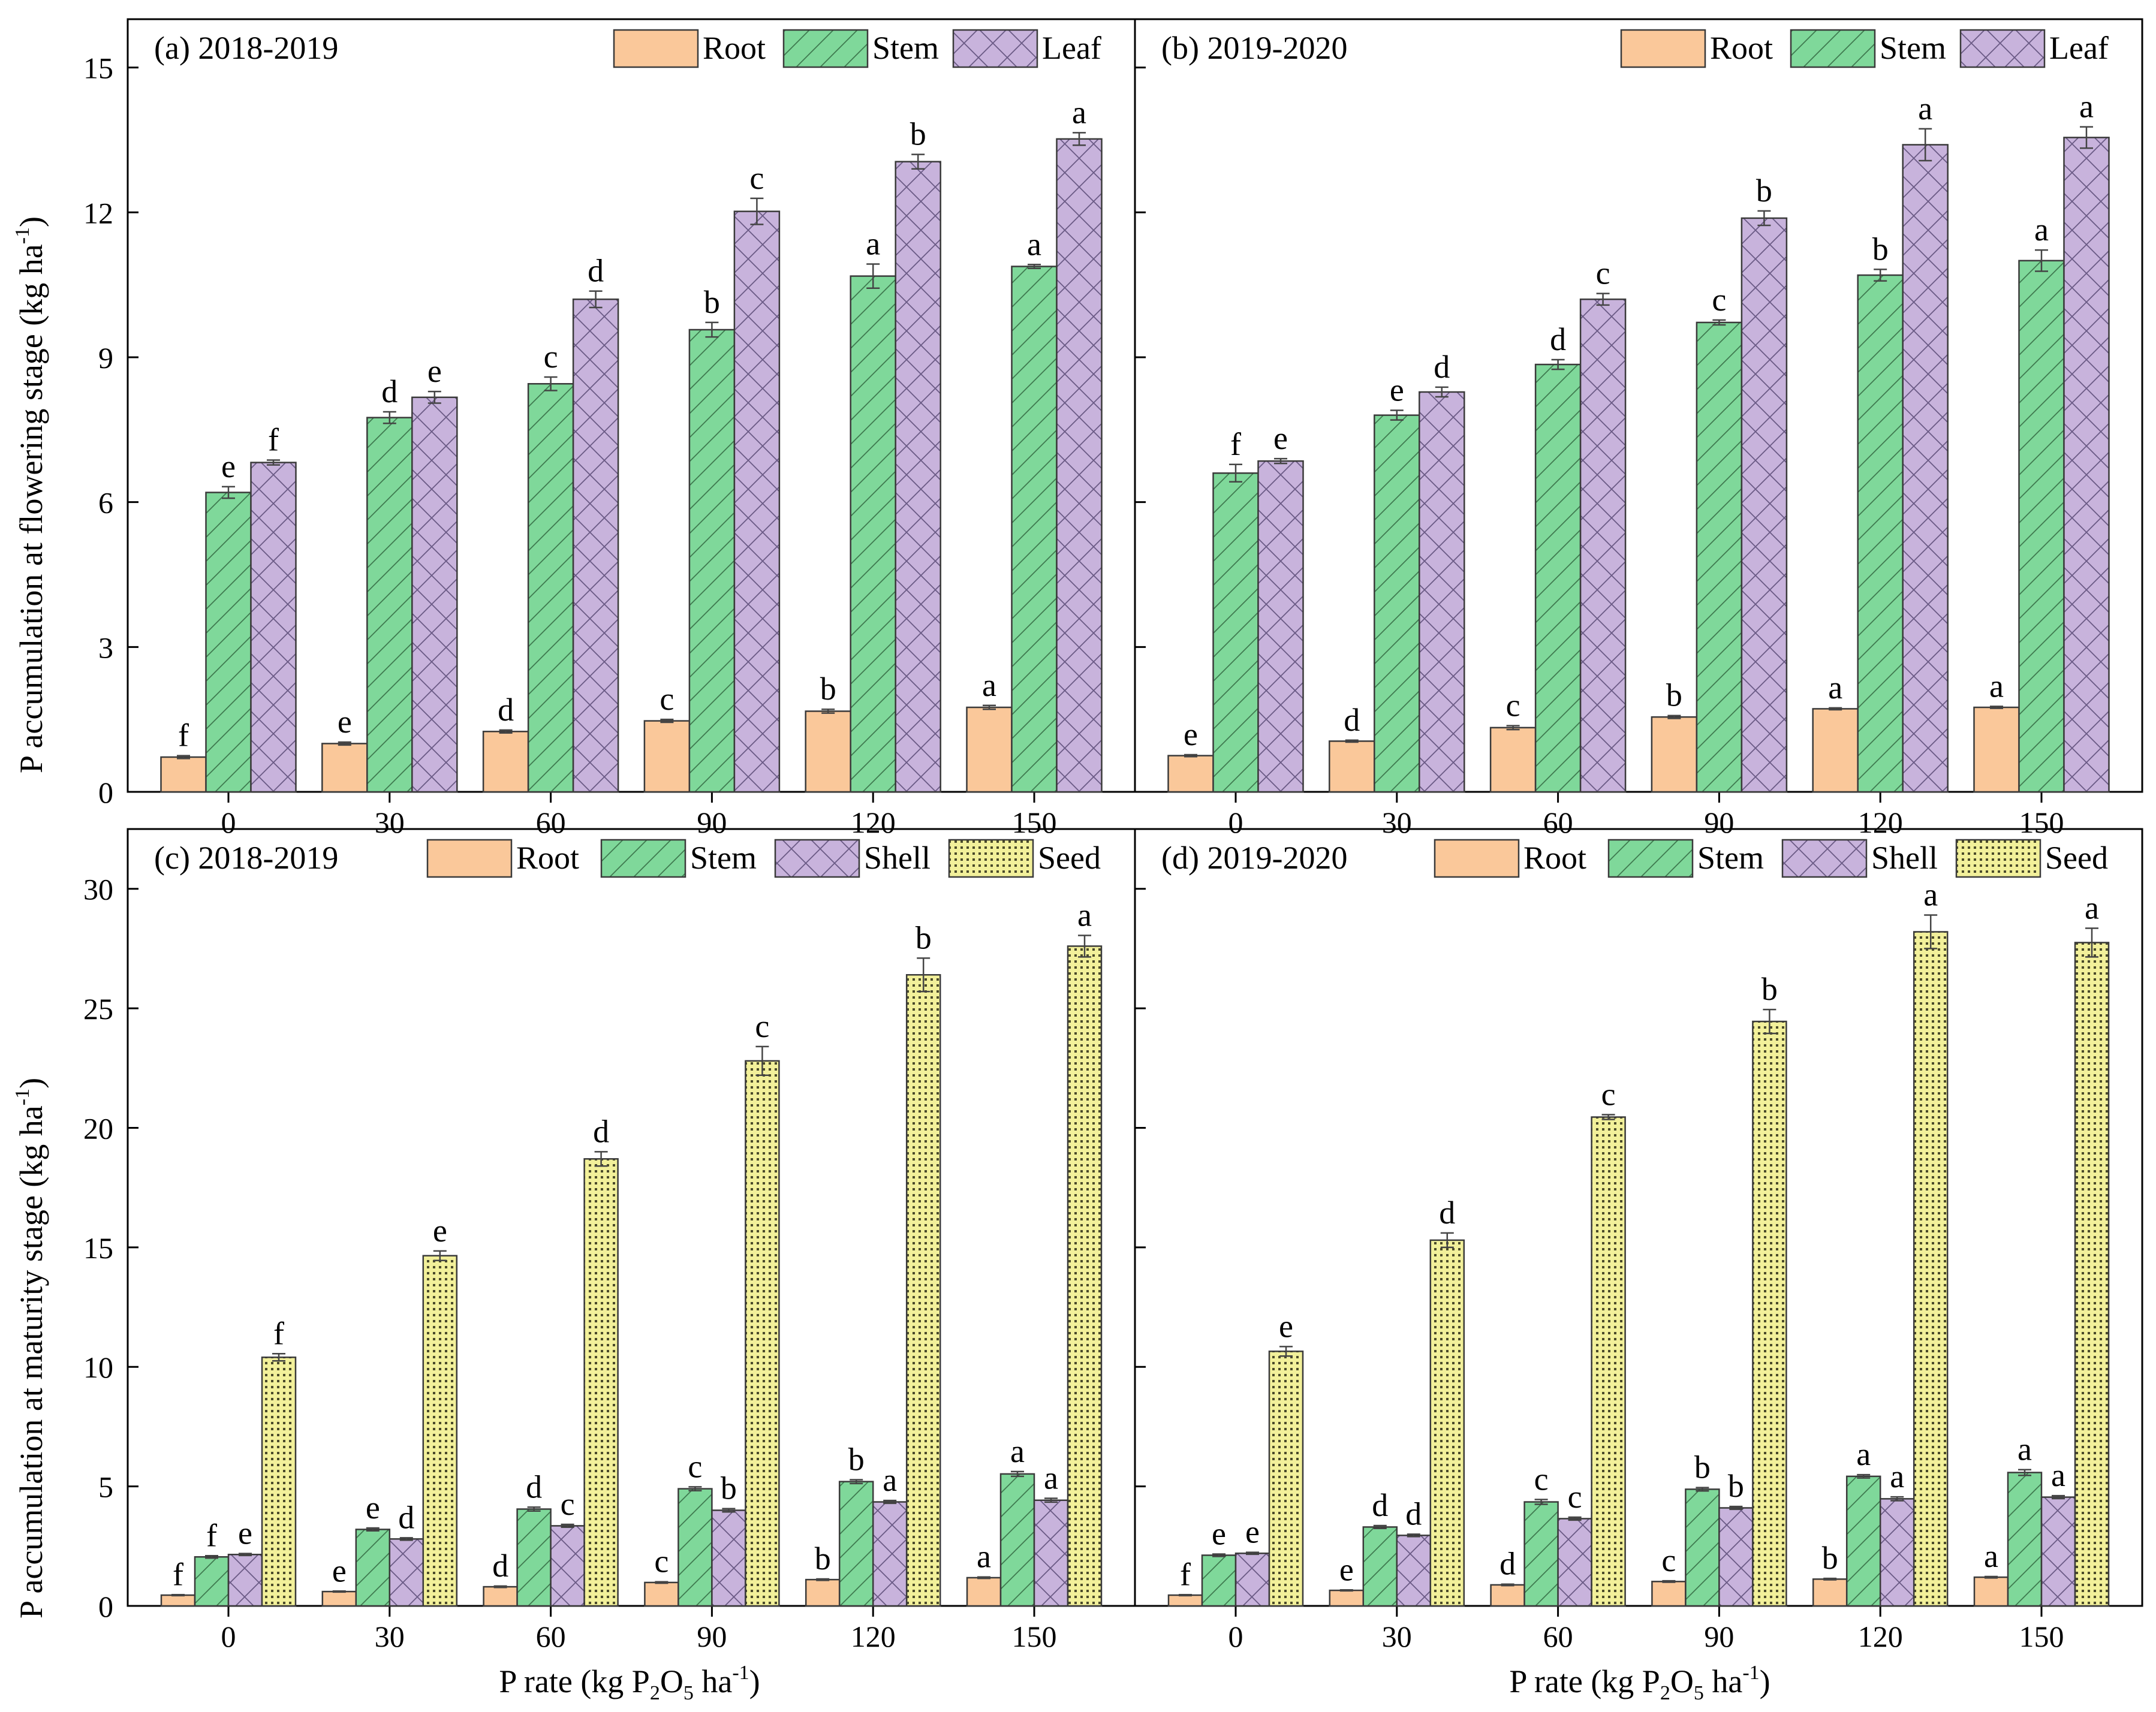  What do you see at coordinates (995, 48) in the screenshot?
I see `legend-swatch-leaf` at bounding box center [995, 48].